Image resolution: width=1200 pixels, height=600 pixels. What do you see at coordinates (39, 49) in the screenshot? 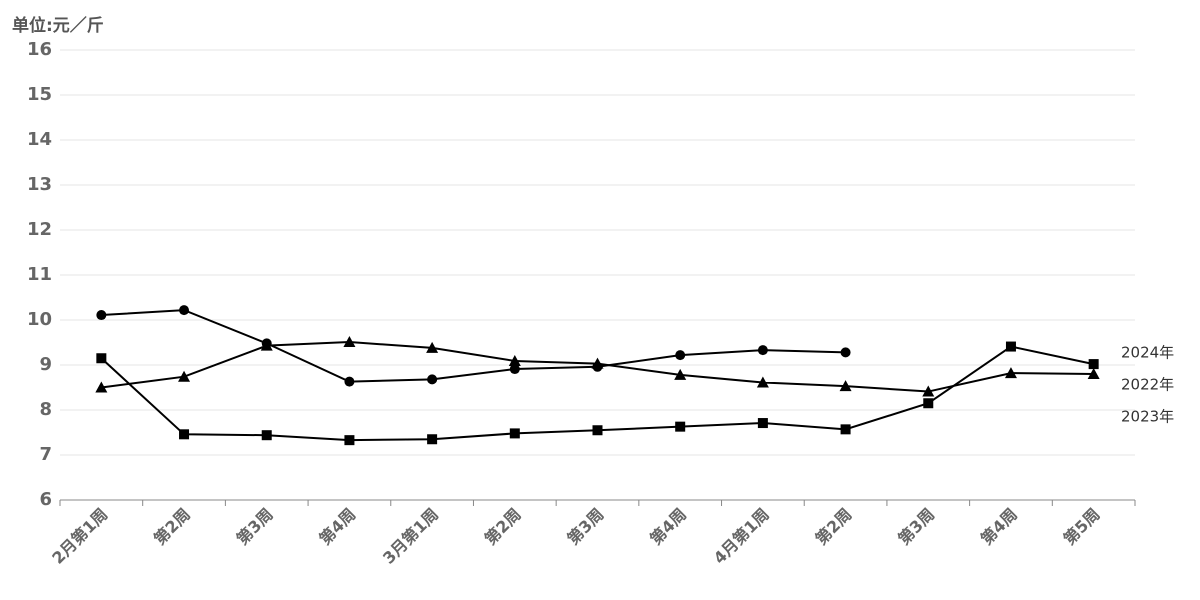
I see `y-tick-label: 16` at bounding box center [39, 49].